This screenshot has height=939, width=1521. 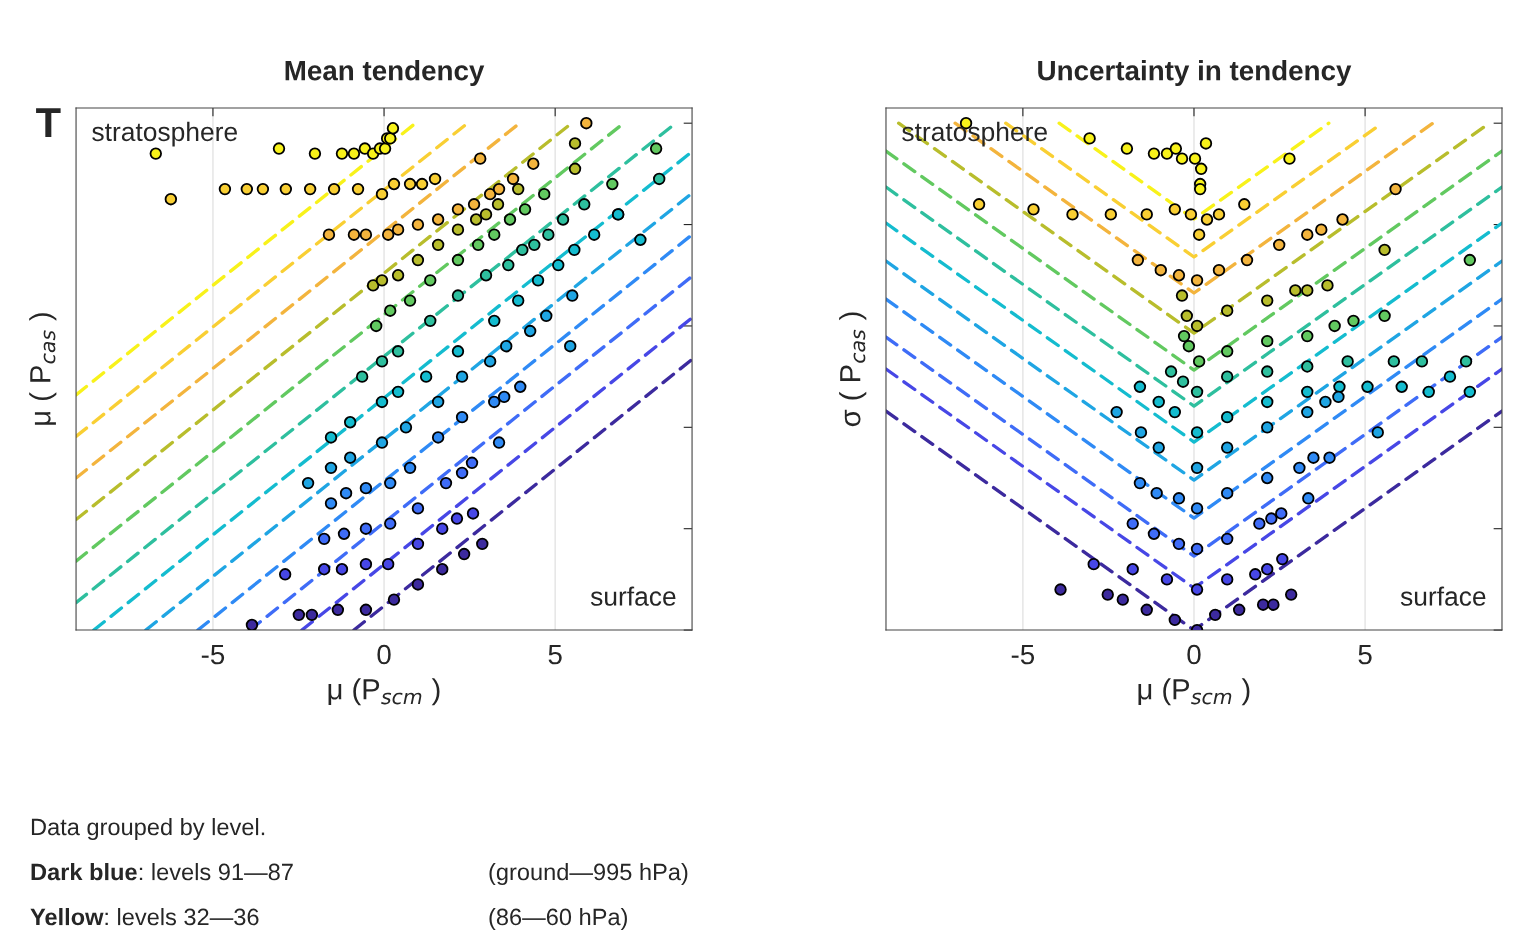 What do you see at coordinates (48, 123) in the screenshot?
I see `text: T` at bounding box center [48, 123].